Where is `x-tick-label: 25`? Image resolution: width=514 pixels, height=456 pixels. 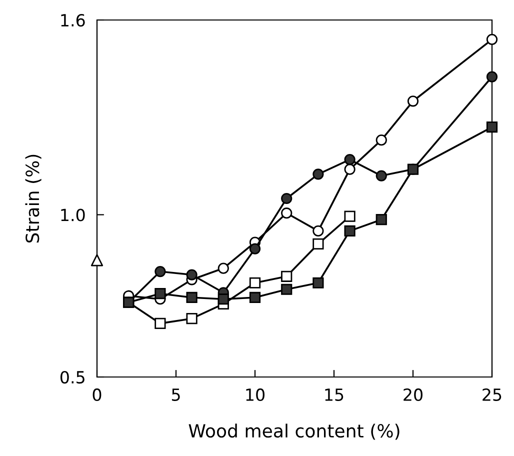 x-tick-label: 25 is located at coordinates (492, 395).